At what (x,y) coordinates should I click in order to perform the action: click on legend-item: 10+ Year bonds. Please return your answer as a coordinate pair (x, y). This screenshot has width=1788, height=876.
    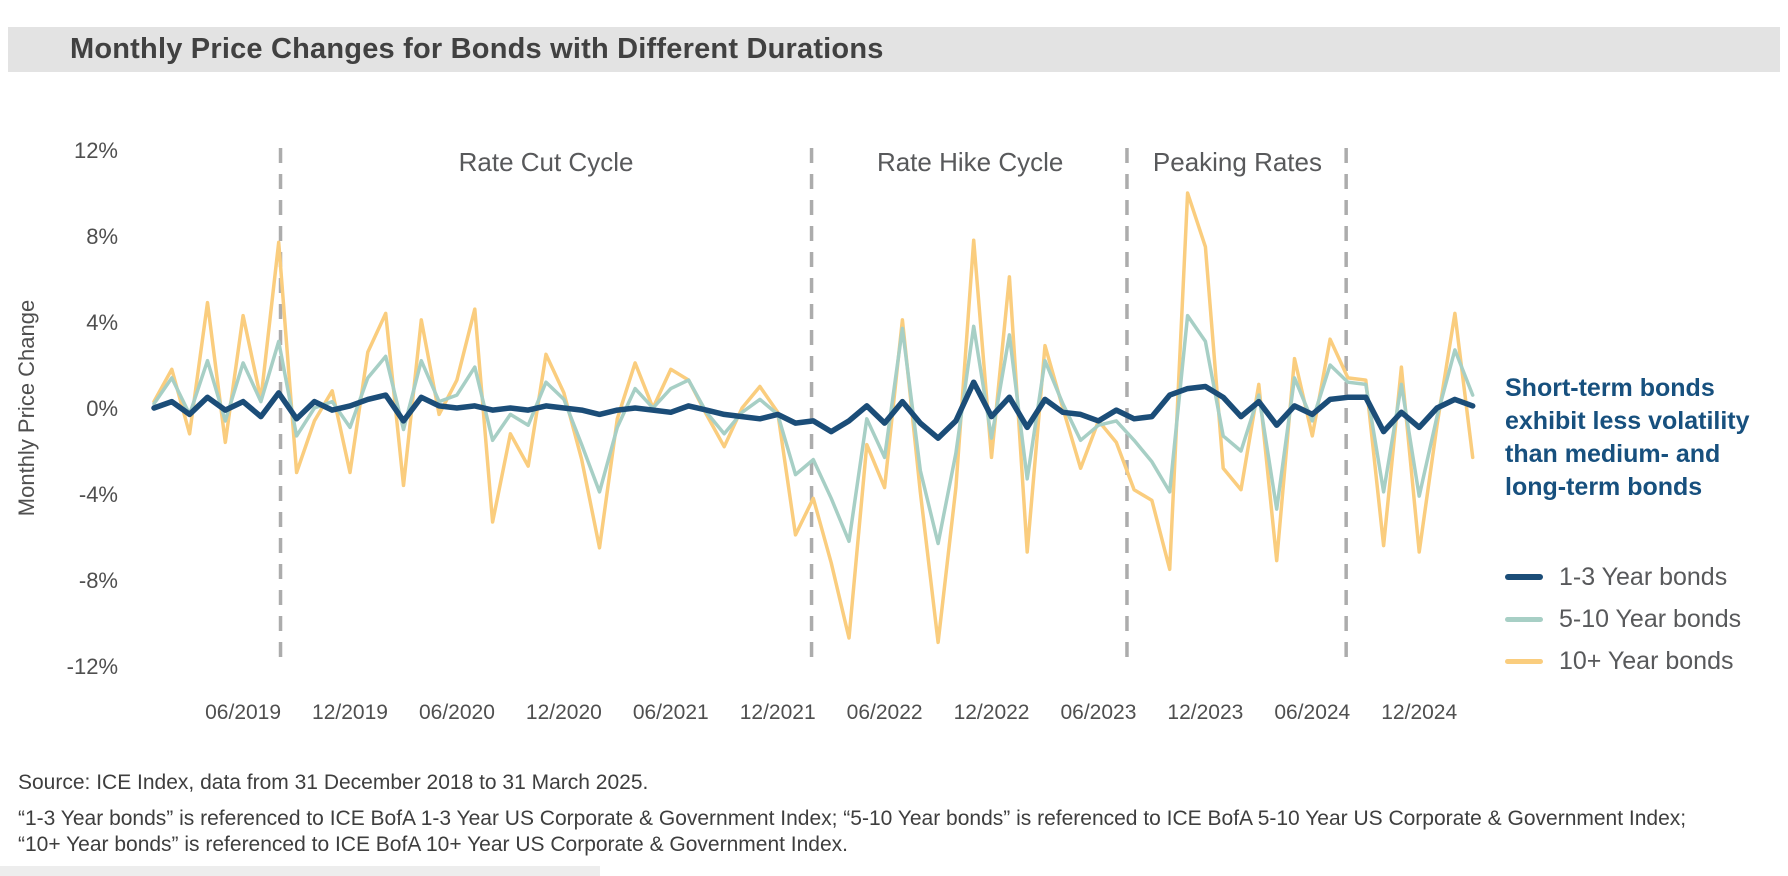
    Looking at the image, I should click on (1645, 661).